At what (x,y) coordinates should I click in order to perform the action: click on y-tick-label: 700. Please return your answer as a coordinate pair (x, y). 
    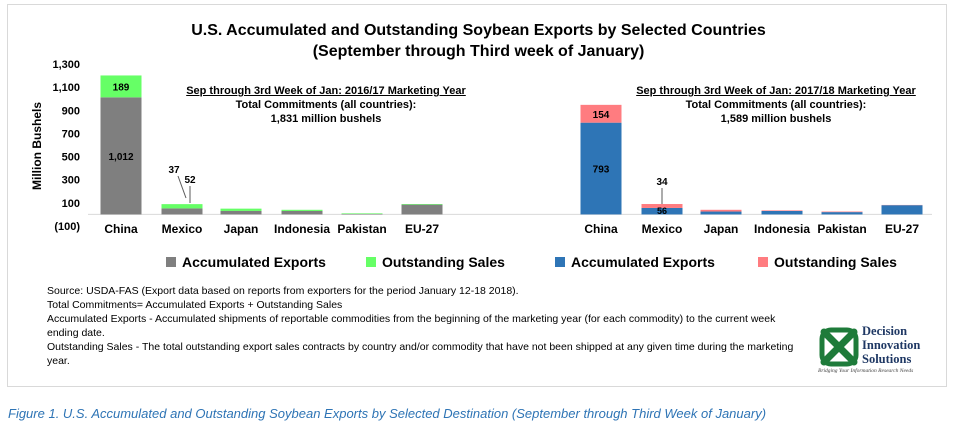
    Looking at the image, I should click on (71, 134).